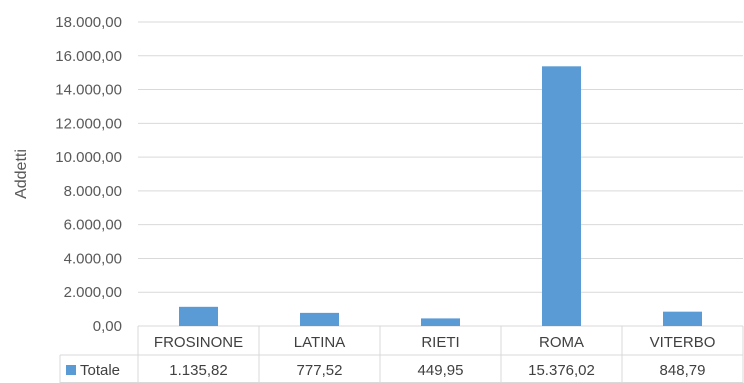 This screenshot has width=744, height=383. Describe the element at coordinates (88, 22) in the screenshot. I see `y-tick-label: 18.000,00` at that location.